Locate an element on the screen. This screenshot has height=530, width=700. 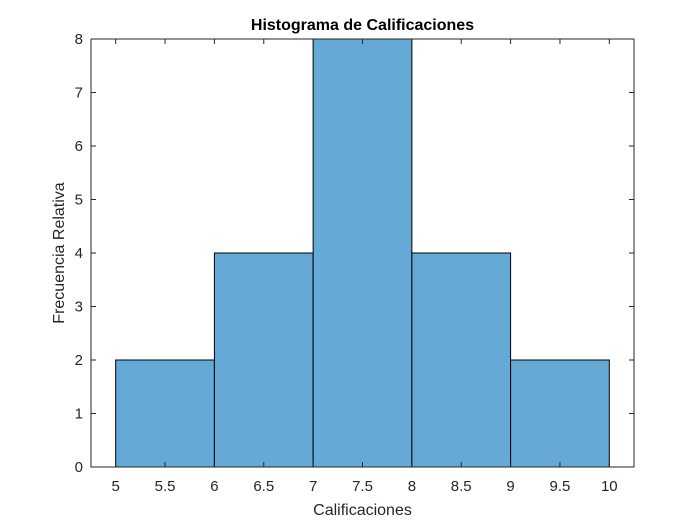
chart-title: Histograma de Calificaciones is located at coordinates (362, 25).